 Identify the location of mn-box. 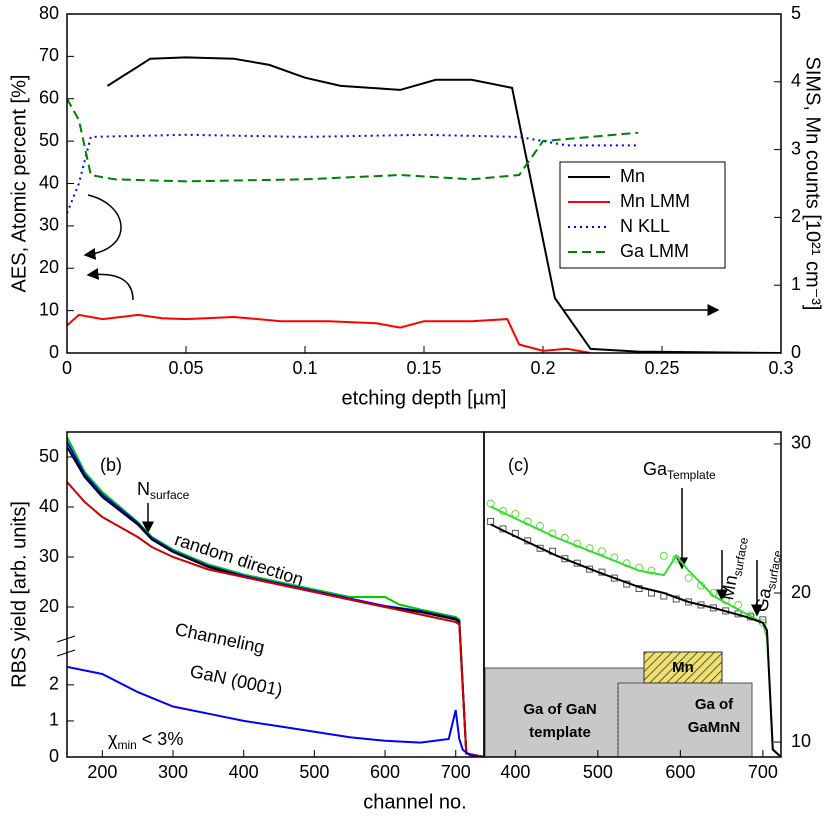
(683, 667).